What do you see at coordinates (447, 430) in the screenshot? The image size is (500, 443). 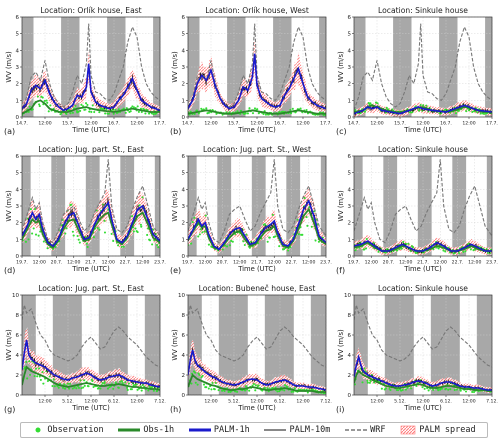 I see `legend-label: PALM spread` at bounding box center [447, 430].